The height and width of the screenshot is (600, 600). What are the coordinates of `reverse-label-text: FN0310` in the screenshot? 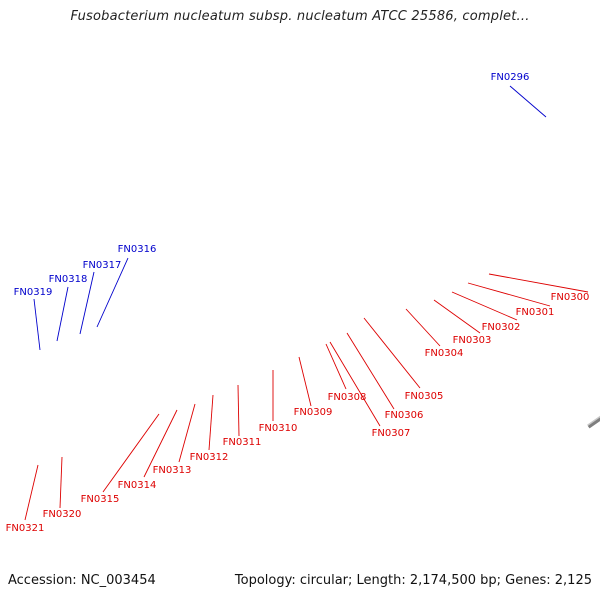 It's located at (278, 428).